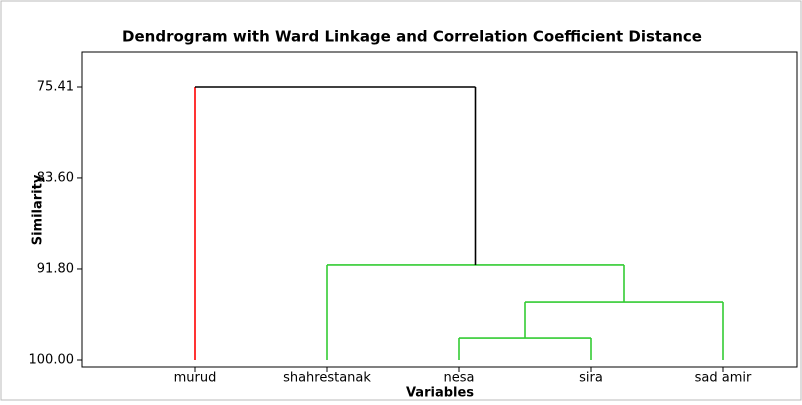  I want to click on x-tick-label: shahrestanak, so click(327, 378).